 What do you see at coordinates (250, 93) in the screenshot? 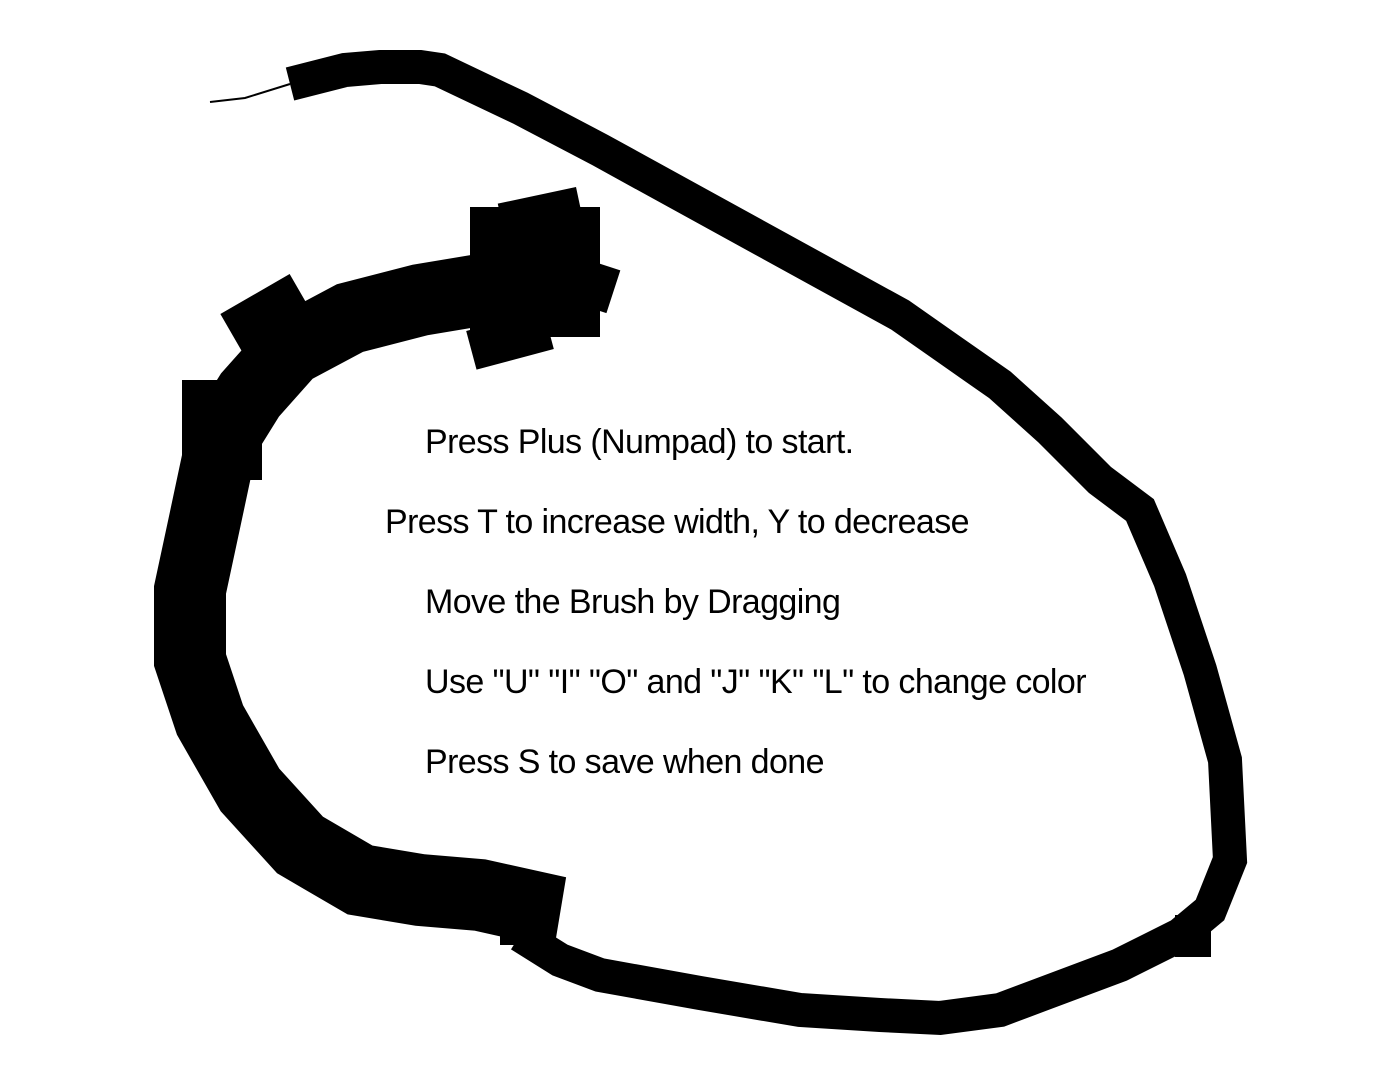
I see `brush-stroke-tail` at bounding box center [250, 93].